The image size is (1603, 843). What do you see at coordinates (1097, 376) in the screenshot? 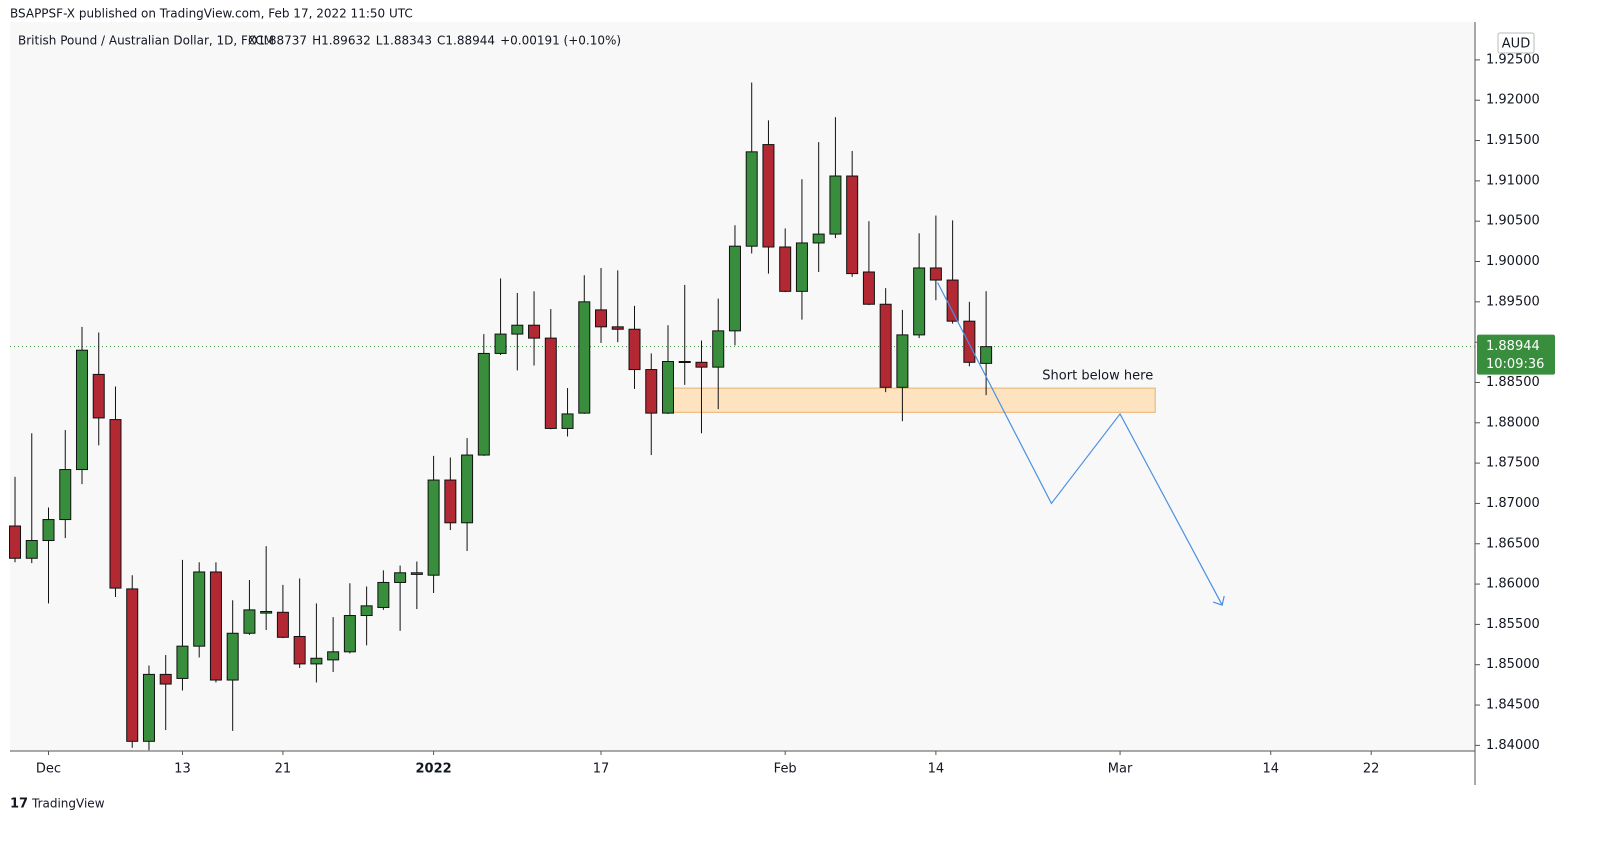
I see `annotation: Short below here` at bounding box center [1097, 376].